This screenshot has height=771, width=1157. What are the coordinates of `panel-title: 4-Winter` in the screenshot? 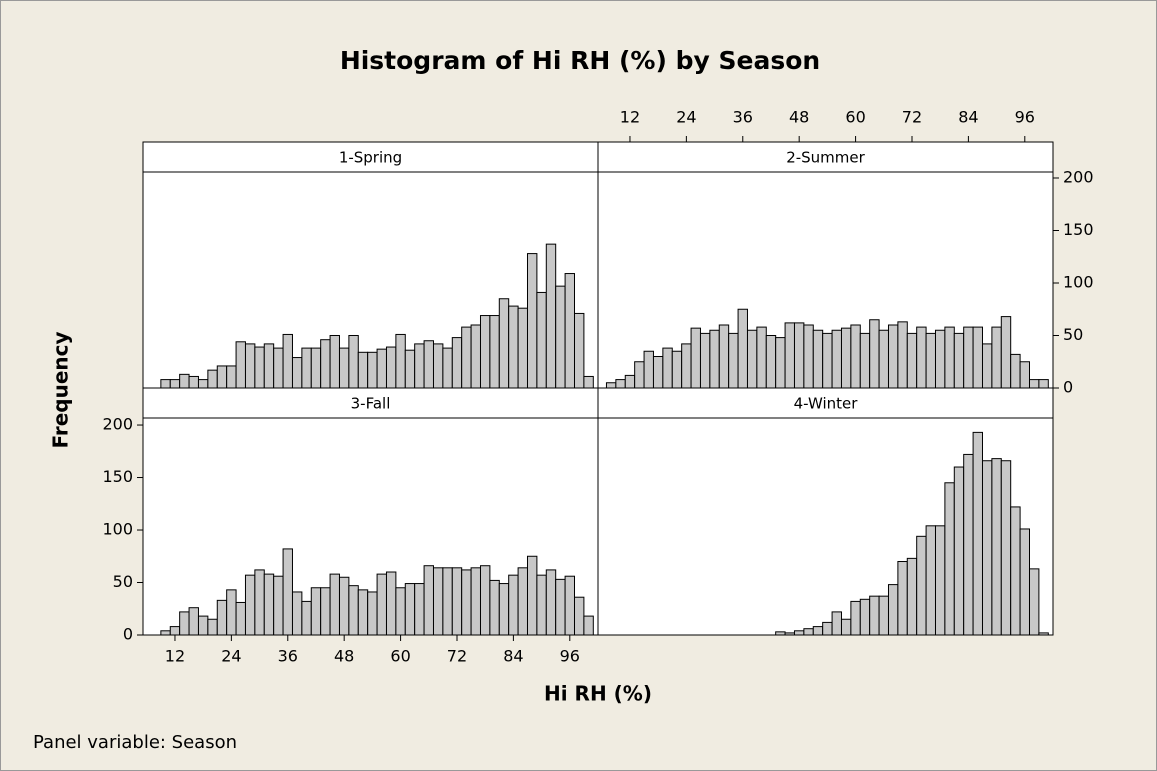 It's located at (826, 404).